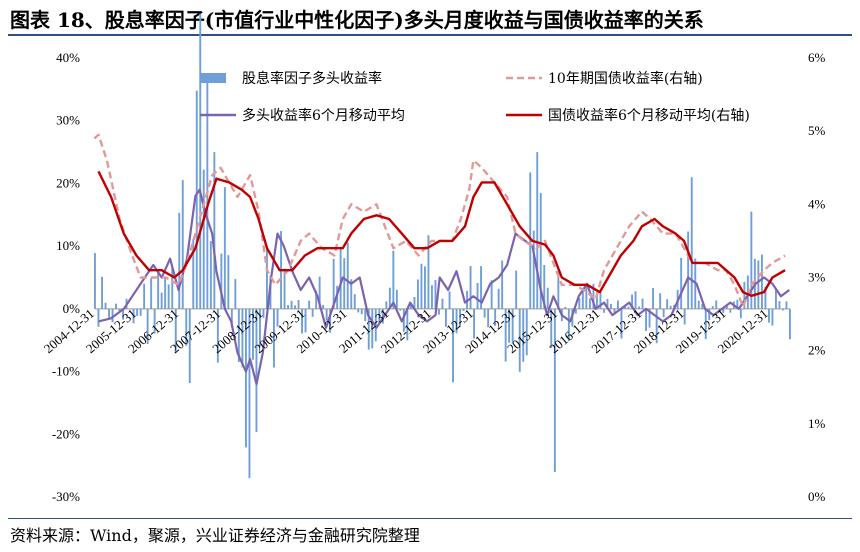 The image size is (860, 552). Describe the element at coordinates (817, 130) in the screenshot. I see `right-tick-label: 5%` at that location.